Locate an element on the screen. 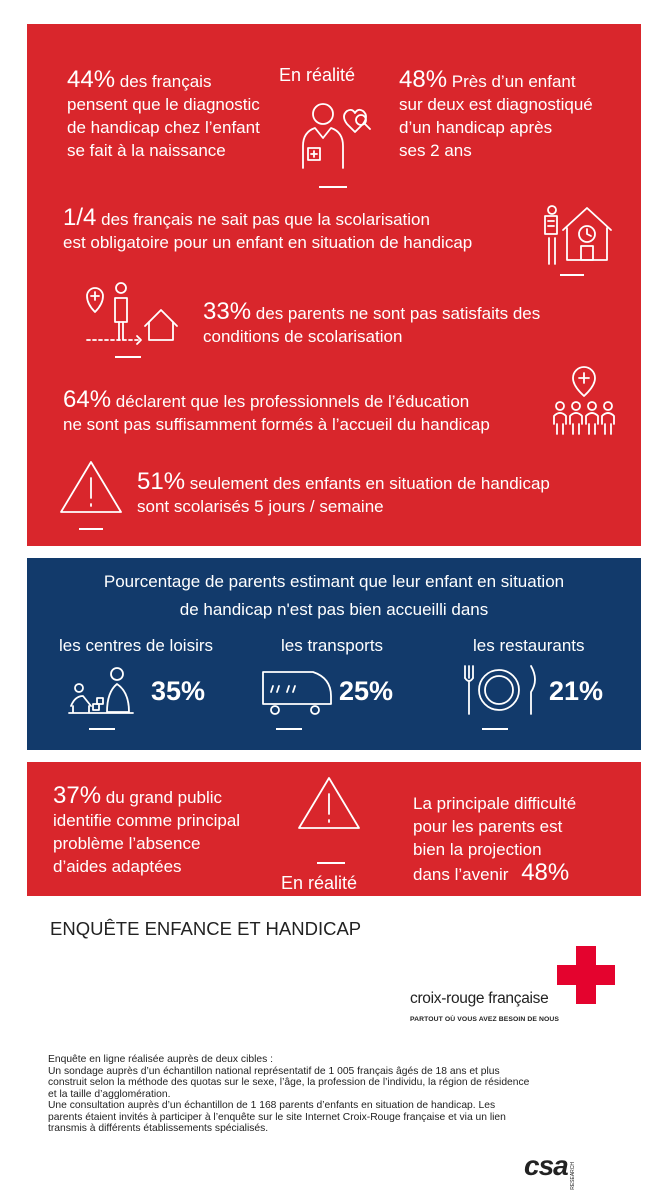  stat-44-line4: se fait à la naissance is located at coordinates (146, 150).